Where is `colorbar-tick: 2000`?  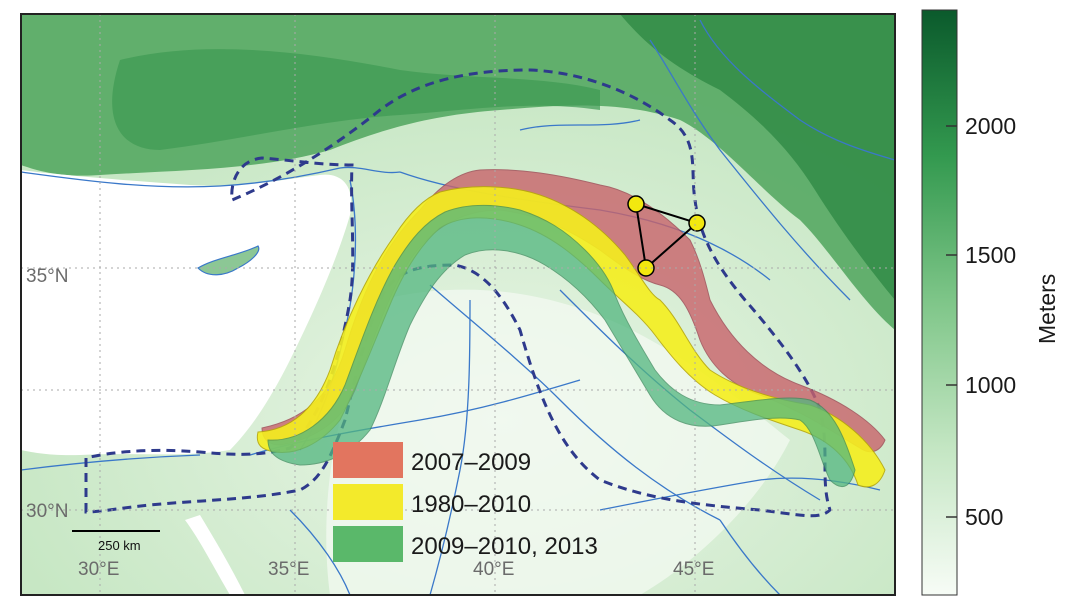
colorbar-tick: 2000 is located at coordinates (990, 126).